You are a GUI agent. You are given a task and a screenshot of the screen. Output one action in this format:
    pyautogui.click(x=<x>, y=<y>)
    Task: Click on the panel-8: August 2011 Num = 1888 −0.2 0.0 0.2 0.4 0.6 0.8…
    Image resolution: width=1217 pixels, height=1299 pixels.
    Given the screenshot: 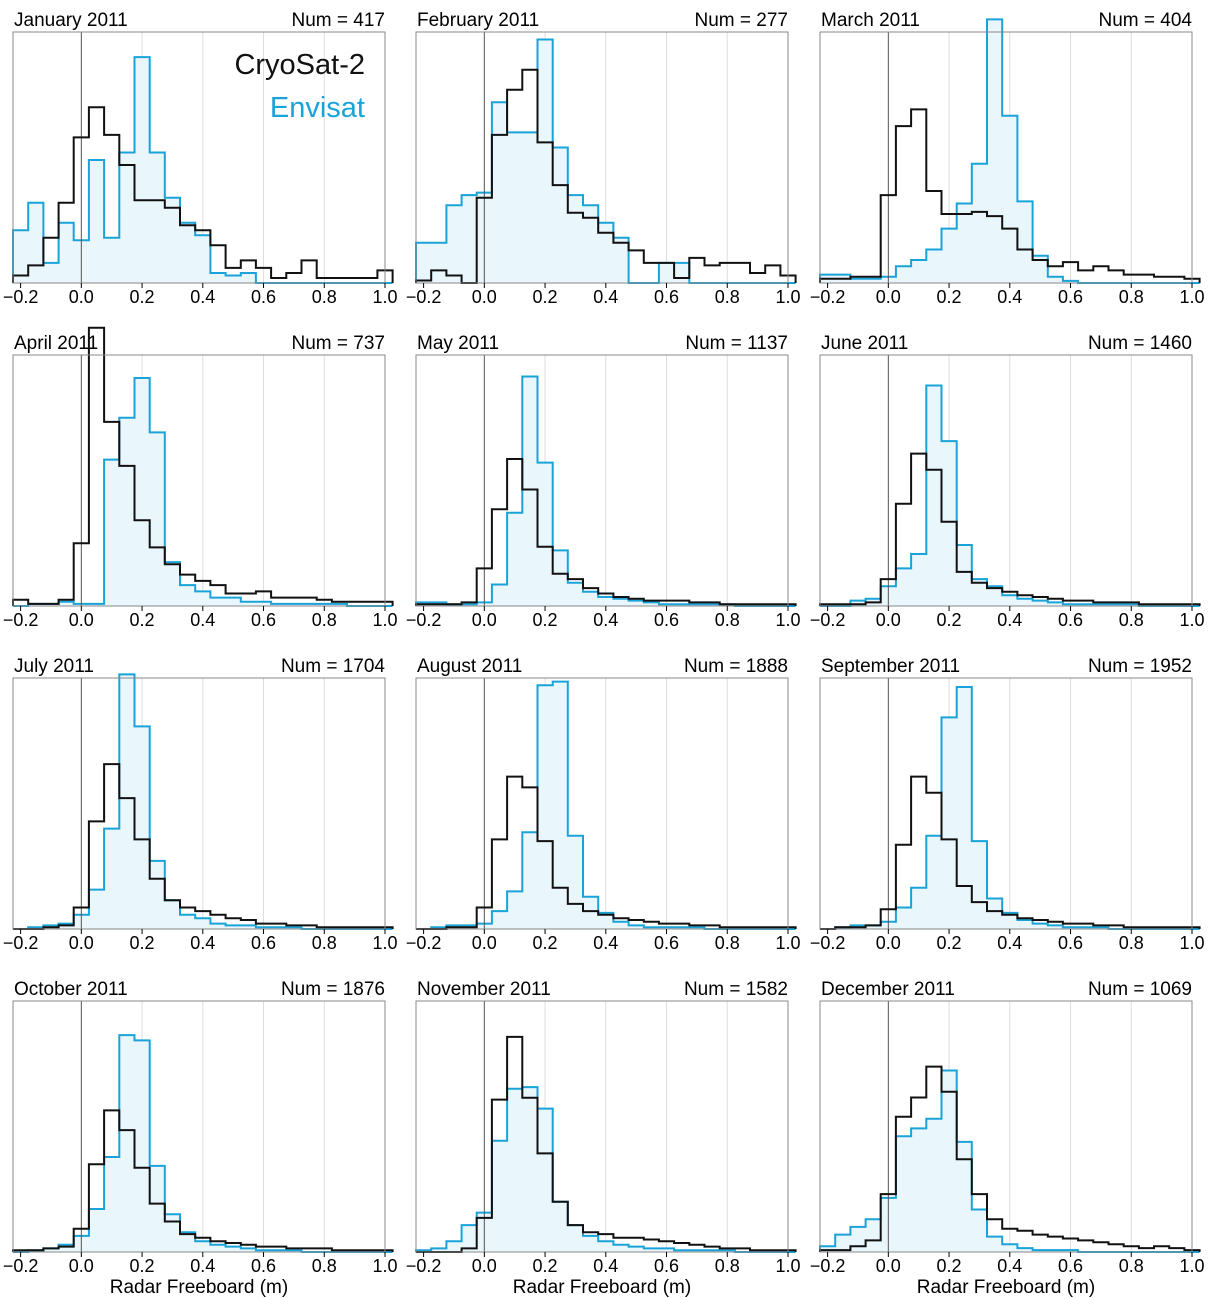 What is the action you would take?
    pyautogui.click(x=603, y=804)
    